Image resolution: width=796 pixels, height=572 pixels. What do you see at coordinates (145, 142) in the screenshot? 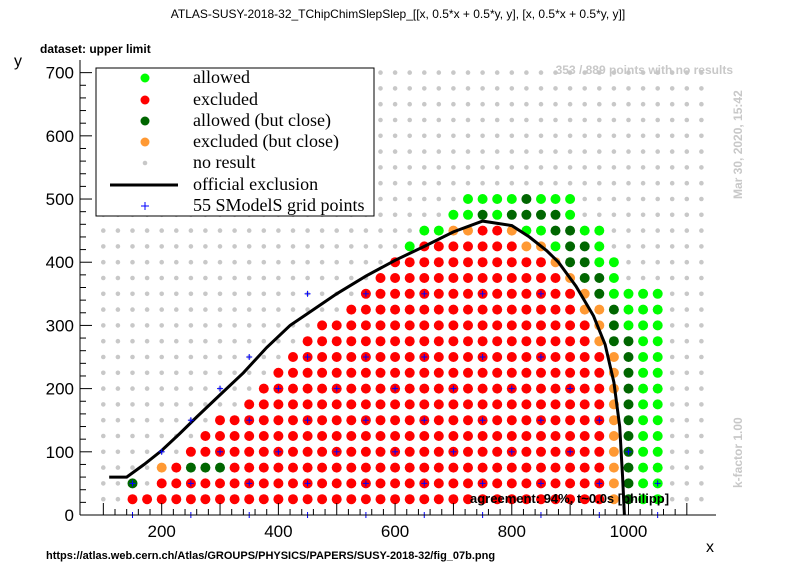
I see `legend-marker-excluded-close` at bounding box center [145, 142].